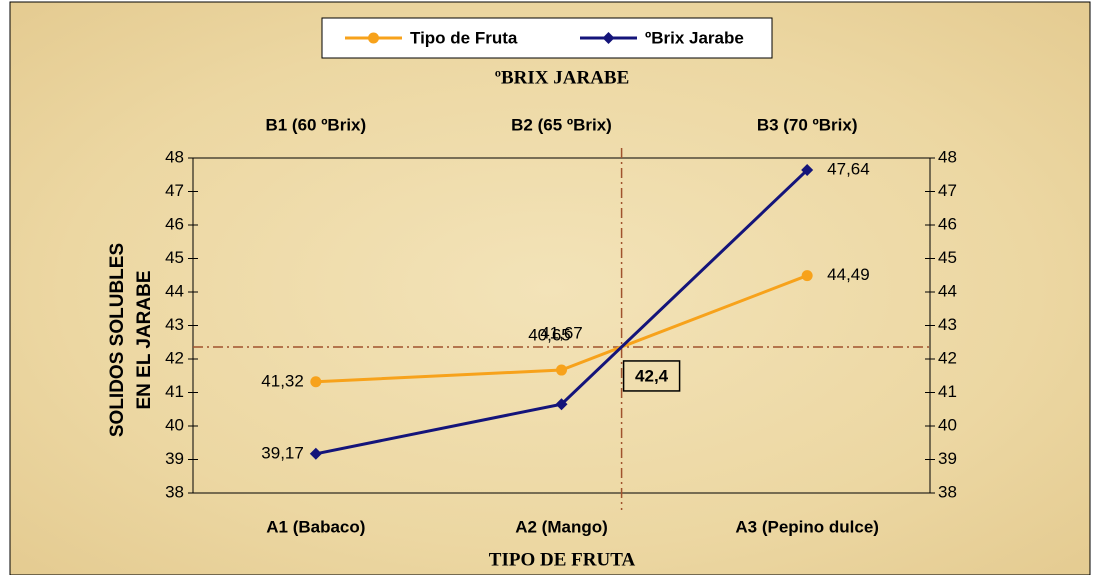  I want to click on legend-label: ºBrix Jarabe, so click(694, 37).